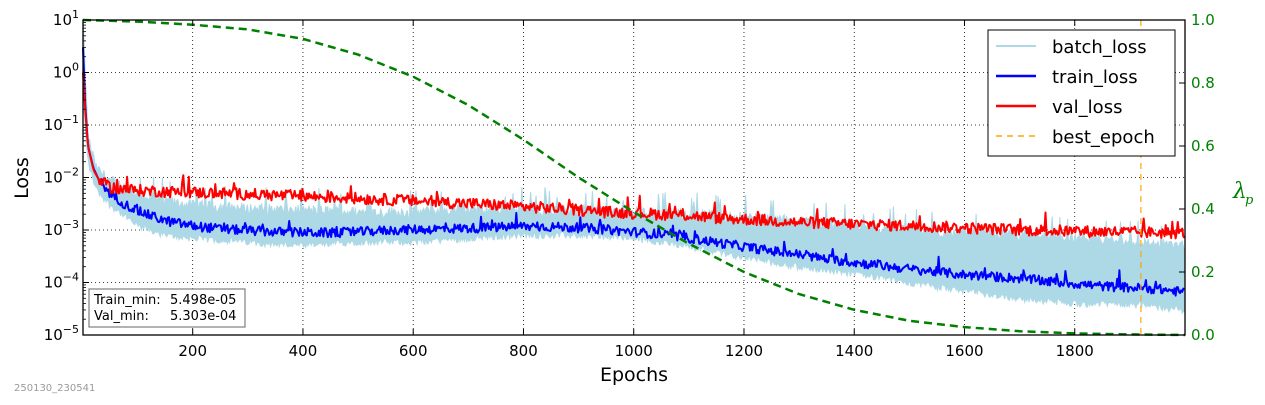 This screenshot has height=405, width=1265. Describe the element at coordinates (964, 351) in the screenshot. I see `x-tick-label: 1600` at that location.